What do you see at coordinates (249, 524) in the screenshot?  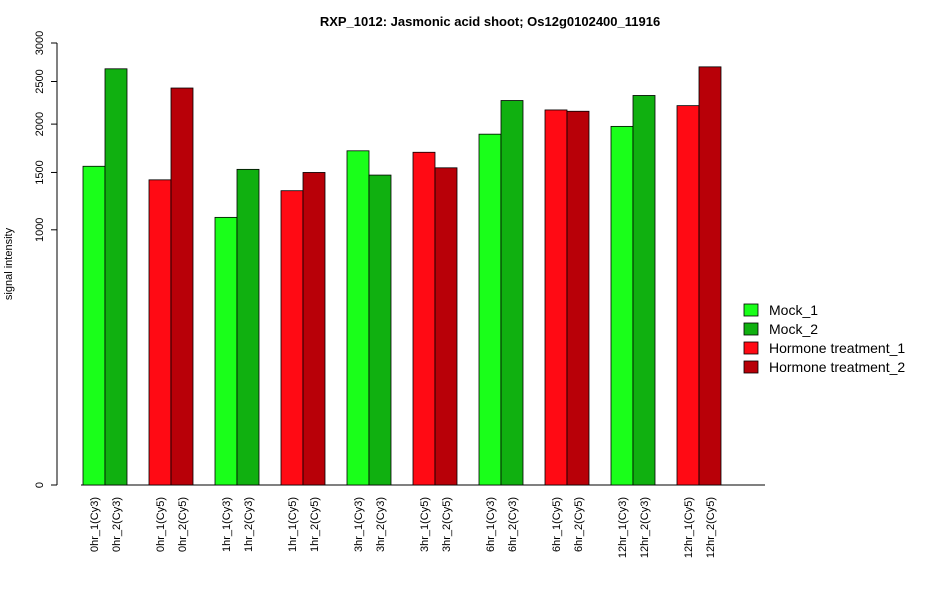 I see `x-tick-label: 1hr_2(Cy3)` at bounding box center [249, 524].